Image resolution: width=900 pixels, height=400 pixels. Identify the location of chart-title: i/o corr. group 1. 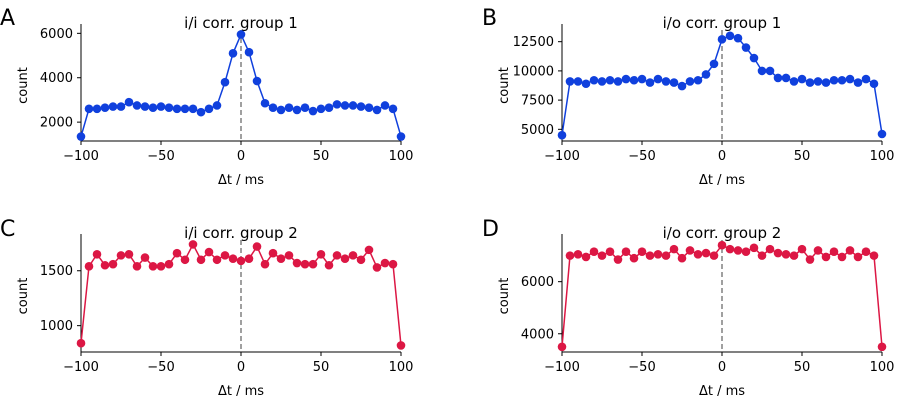
(722, 23).